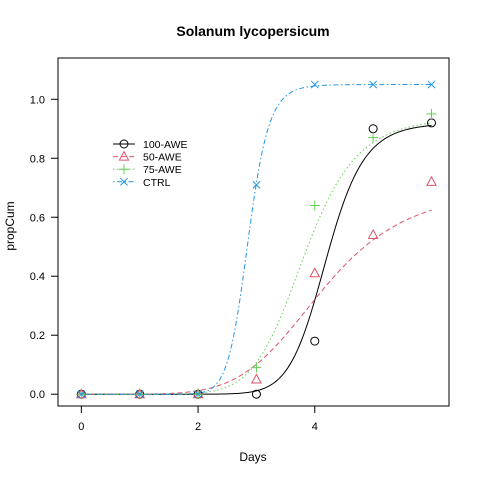  Describe the element at coordinates (162, 158) in the screenshot. I see `legend-label: 50-AWE` at that location.